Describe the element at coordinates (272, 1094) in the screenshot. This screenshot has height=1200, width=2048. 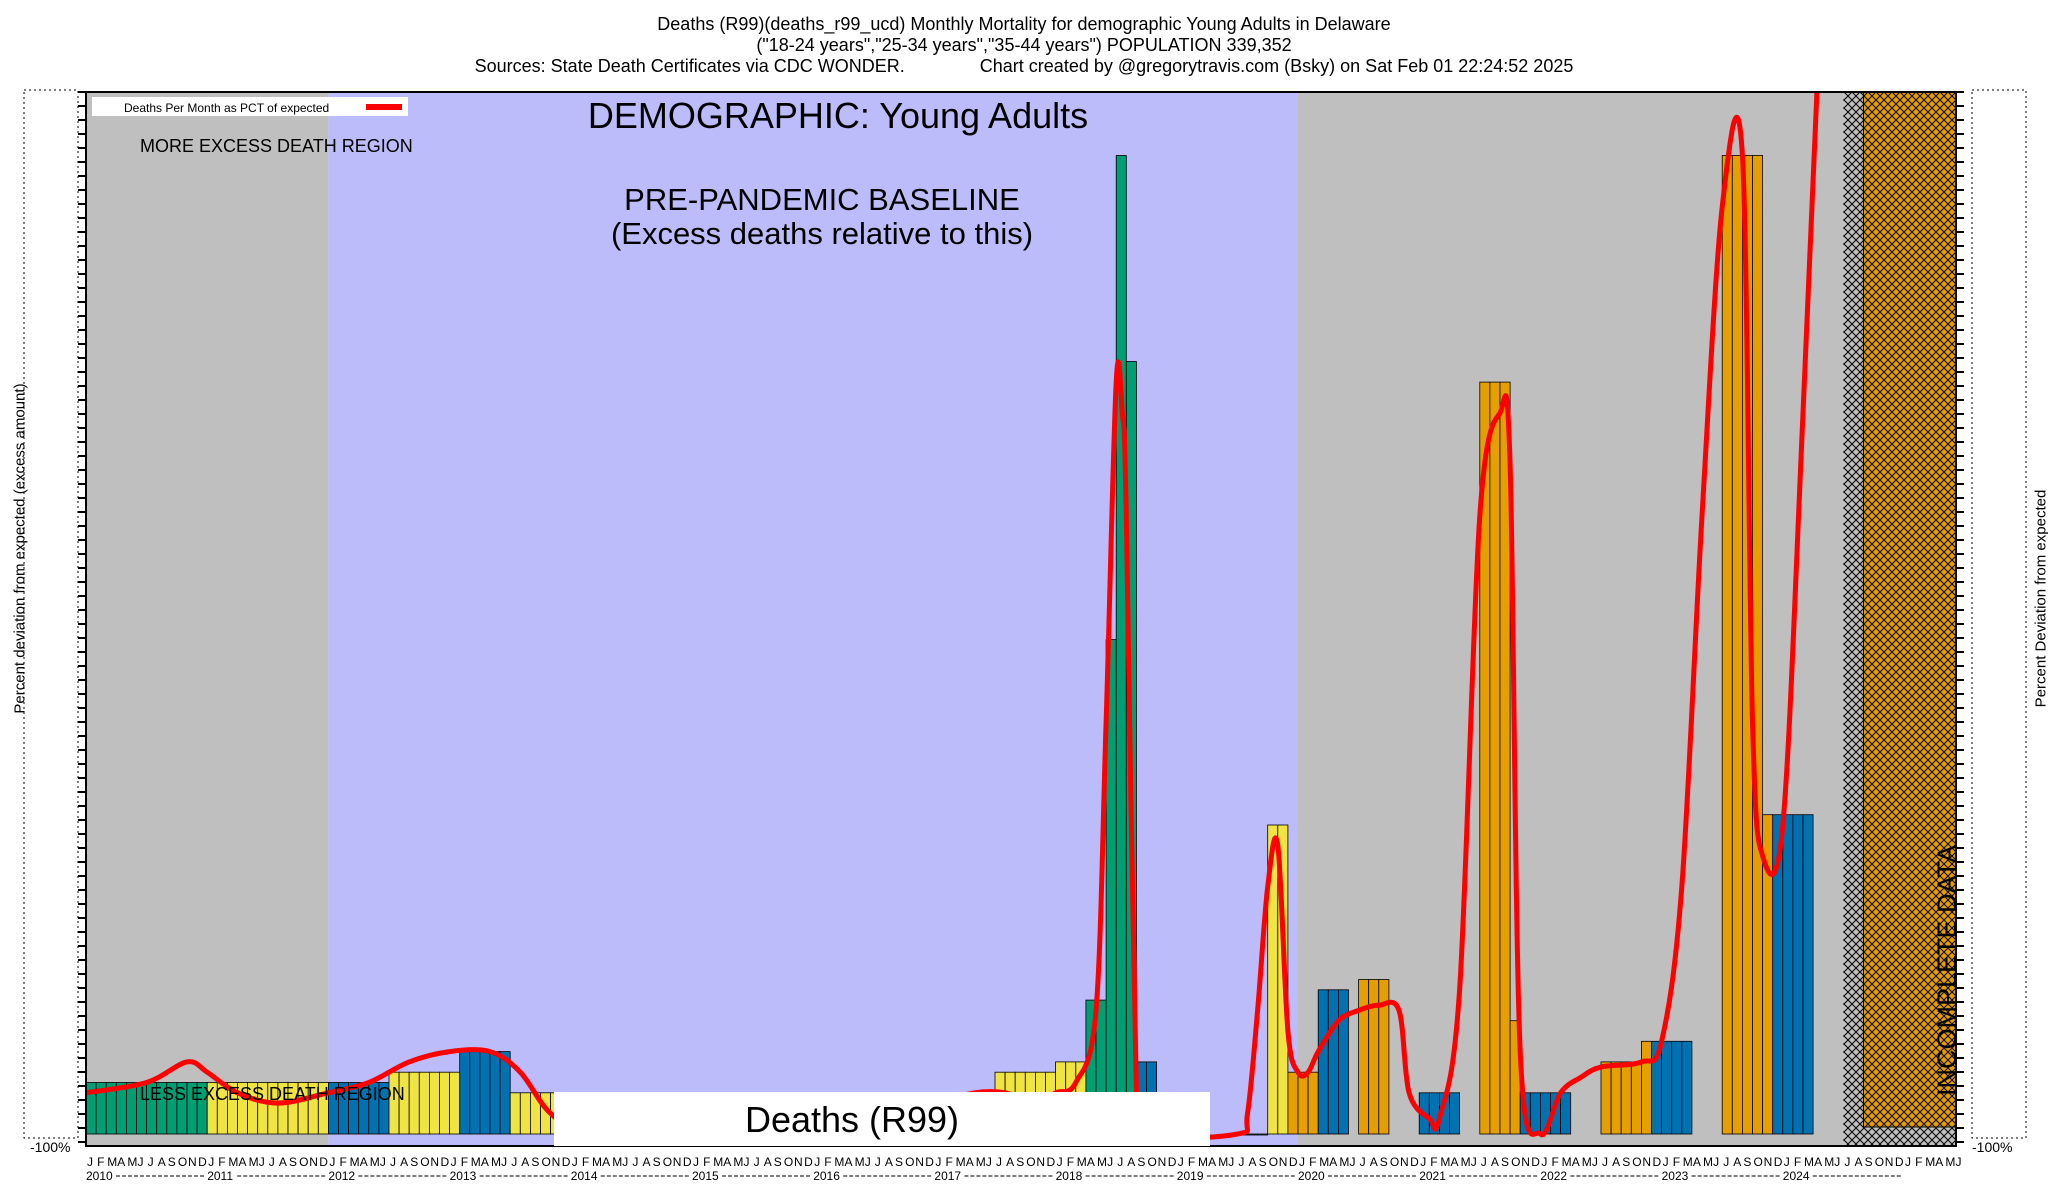
I see `less-excess-region-label: LESS EXCESS DEATH REGION` at that location.